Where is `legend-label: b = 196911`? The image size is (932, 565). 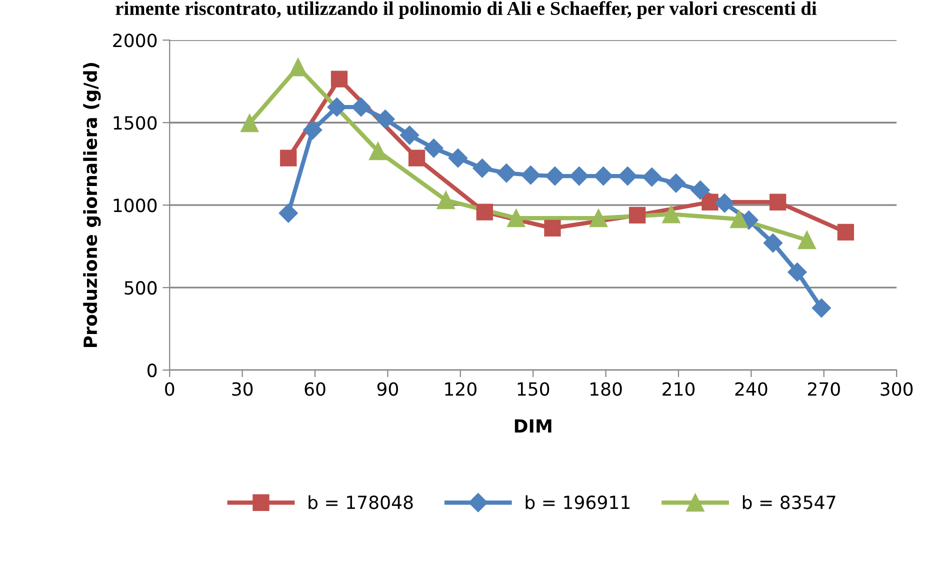
legend-label: b = 196911 is located at coordinates (578, 502).